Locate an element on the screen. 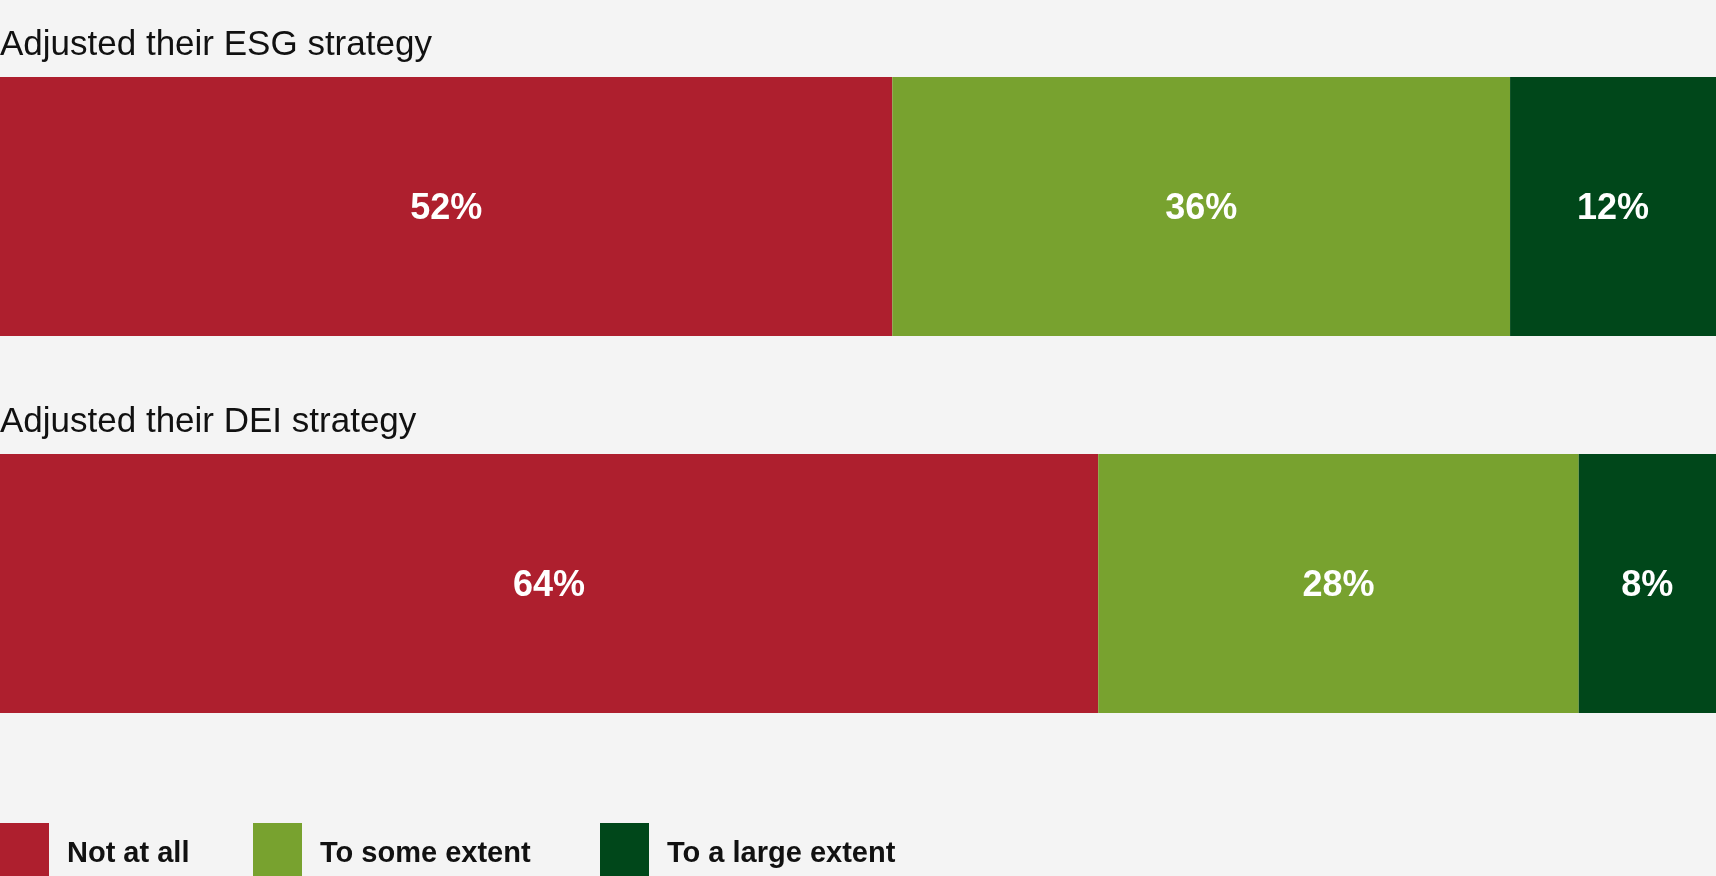 This screenshot has height=876, width=1716. legend-label: To a large extent is located at coordinates (781, 852).